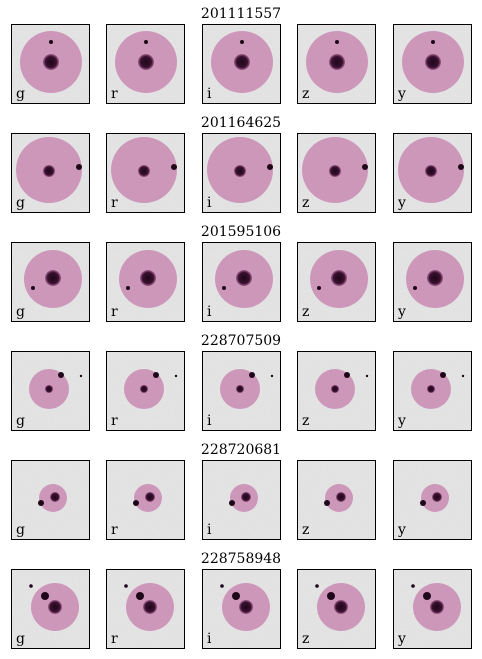  I want to click on row-title: 228707509, so click(241, 341).